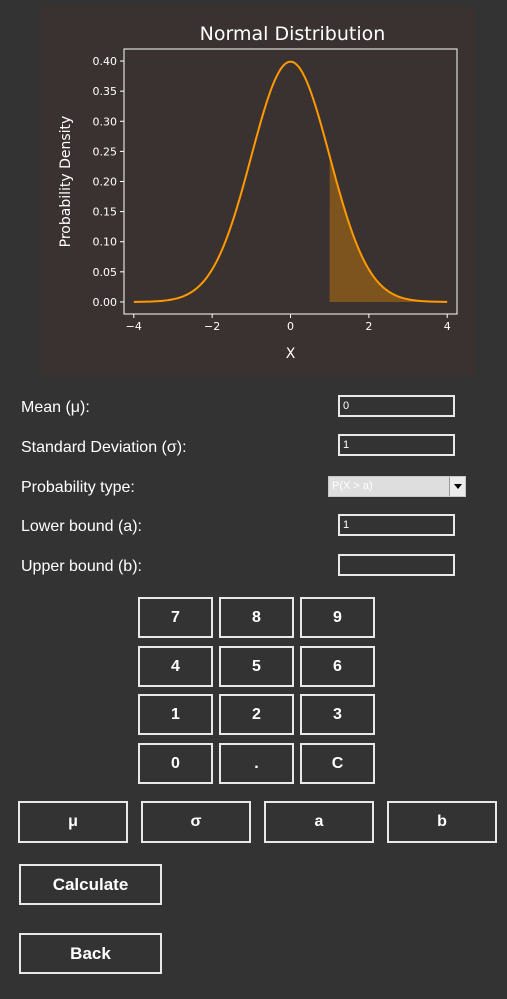 This screenshot has height=999, width=507. I want to click on upper-bound-label: Upper bound (b):, so click(81, 566).